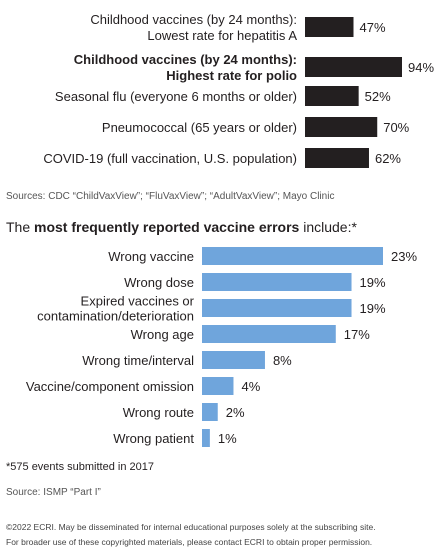 Image resolution: width=438 pixels, height=559 pixels. Describe the element at coordinates (162, 334) in the screenshot. I see `error-category-label: Wrong age` at that location.